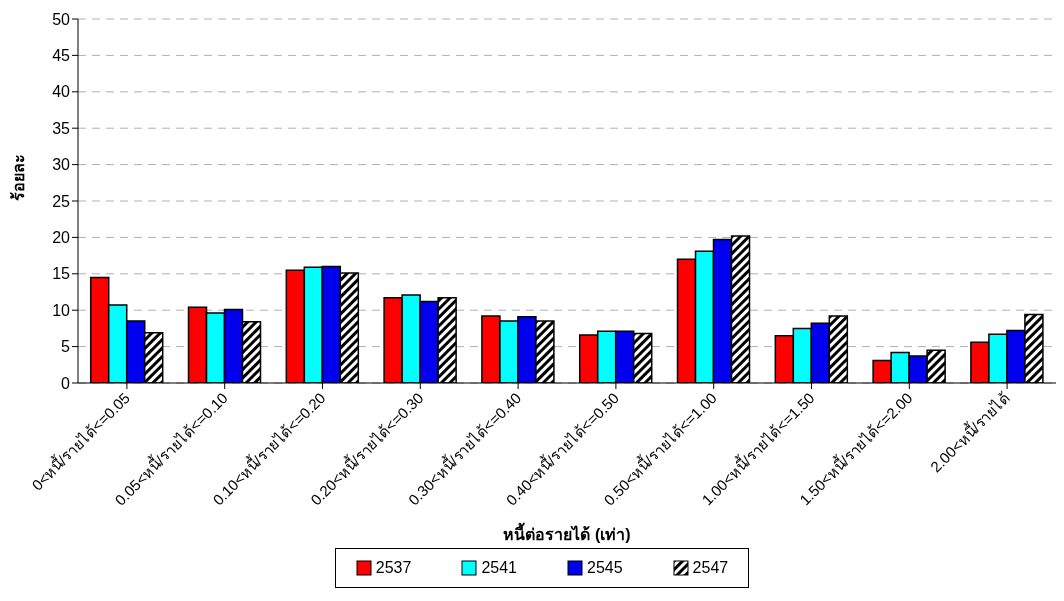 The height and width of the screenshot is (601, 1064). What do you see at coordinates (605, 568) in the screenshot?
I see `legend-label: 2545` at bounding box center [605, 568].